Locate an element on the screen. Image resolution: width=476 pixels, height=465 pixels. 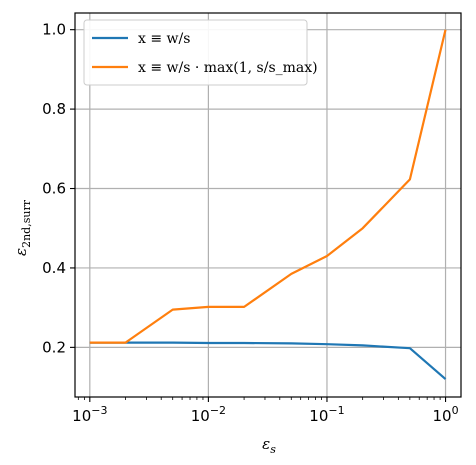
legend-label-series-2: x ≡ w/s · max(1, s/s_max) is located at coordinates (228, 68).